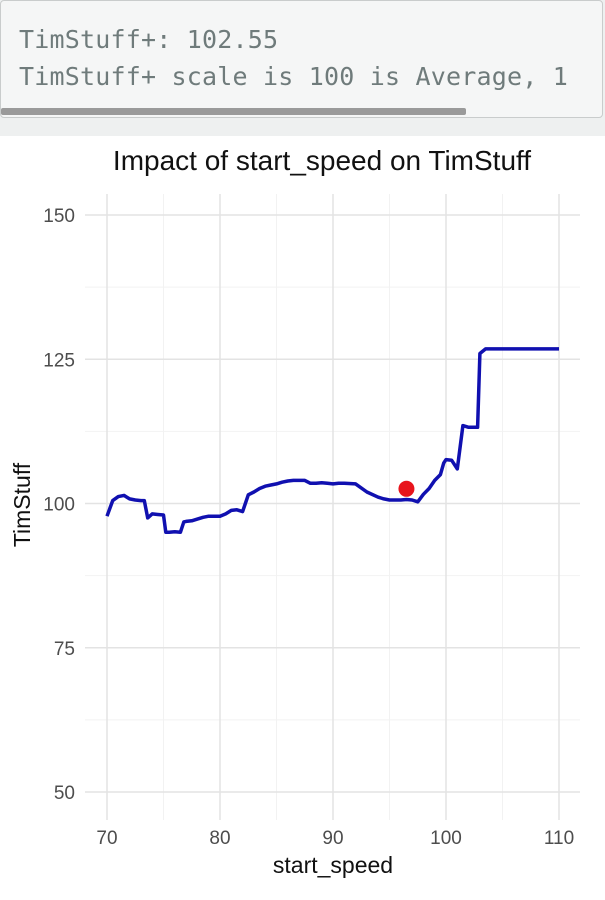  What do you see at coordinates (22, 504) in the screenshot?
I see `y-axis-title: TimStuff` at bounding box center [22, 504].